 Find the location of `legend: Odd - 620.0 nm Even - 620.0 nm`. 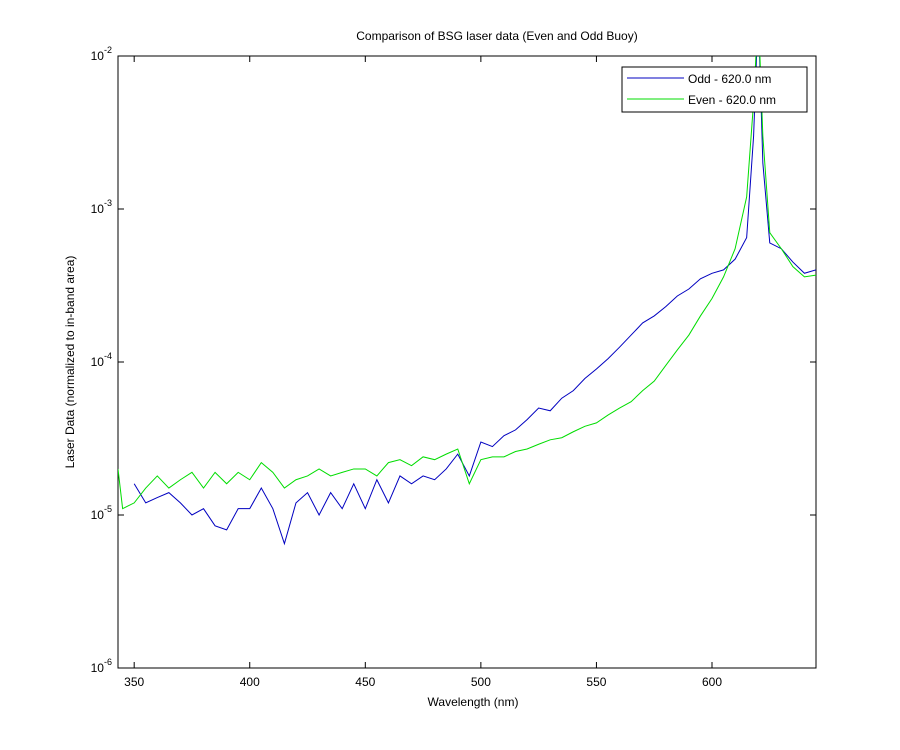

legend: Odd - 620.0 nm Even - 620.0 nm is located at coordinates (714, 89).